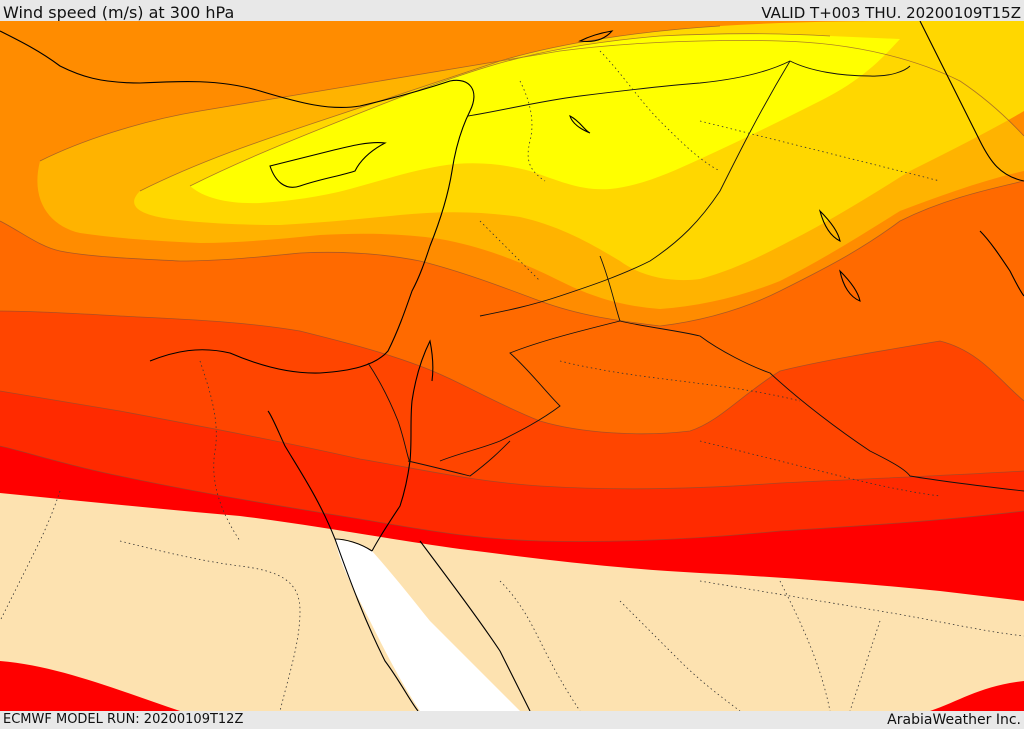  I want to click on map-title: Wind speed (m/s) at 300 hPa, so click(119, 12).